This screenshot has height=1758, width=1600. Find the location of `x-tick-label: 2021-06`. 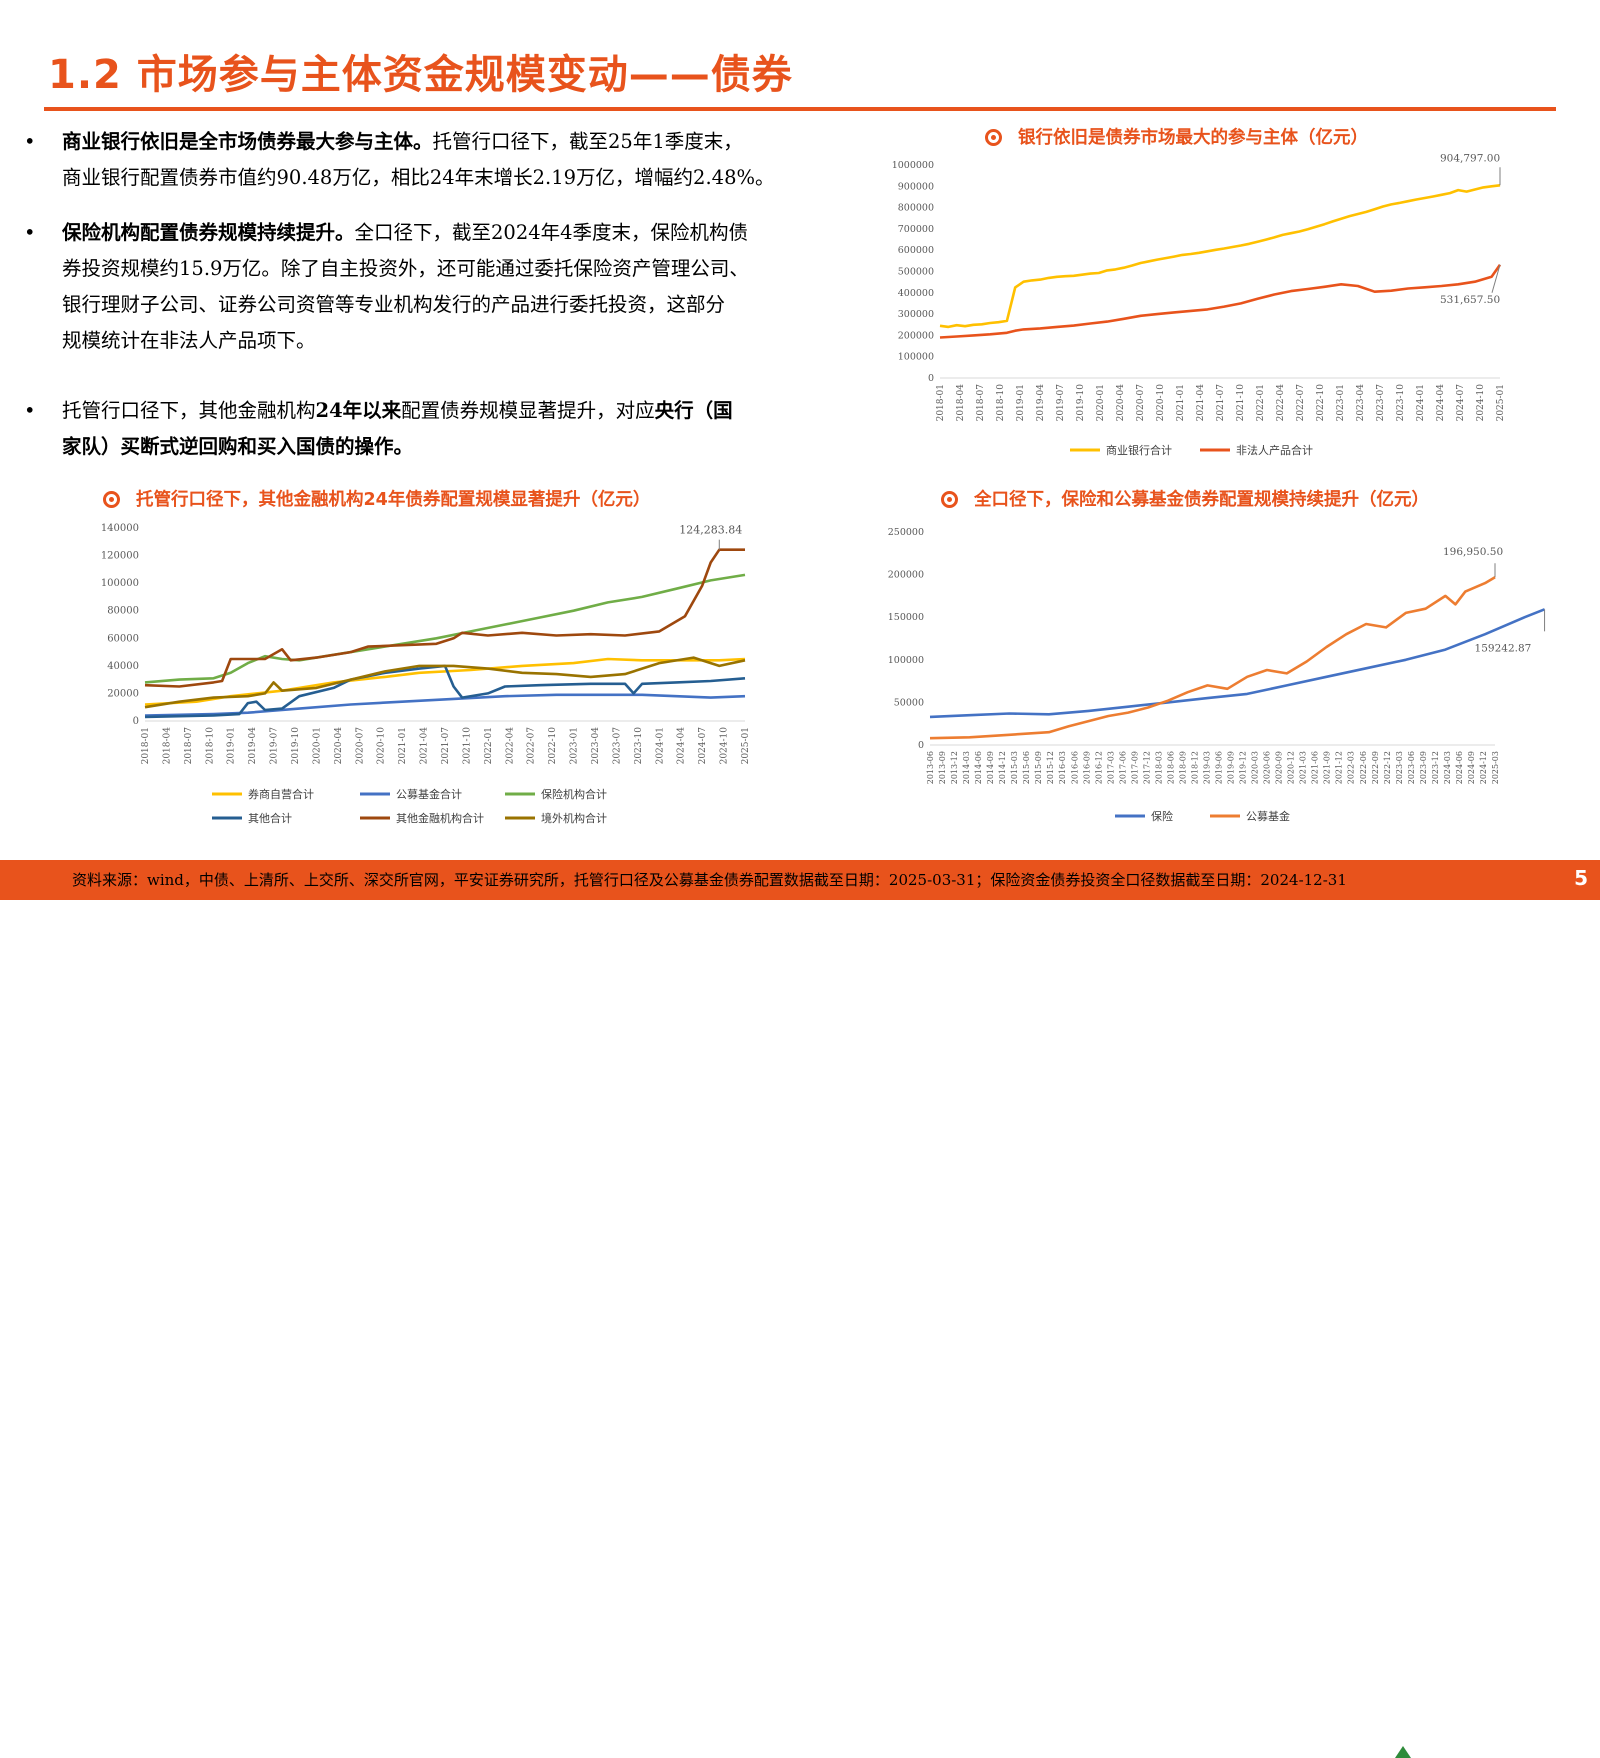

x-tick-label: 2021-06 is located at coordinates (1315, 767).